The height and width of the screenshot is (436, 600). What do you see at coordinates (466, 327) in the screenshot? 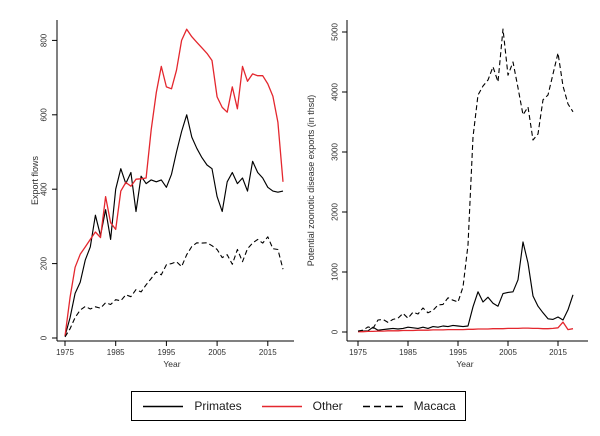
I see `other-series-line-right` at bounding box center [466, 327].